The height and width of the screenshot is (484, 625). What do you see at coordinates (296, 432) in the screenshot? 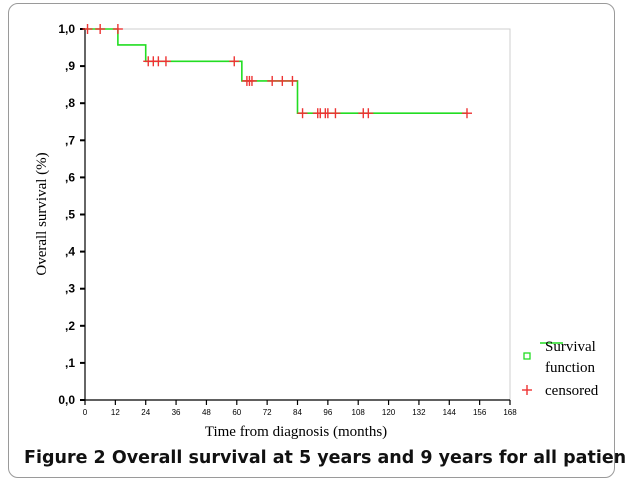
I see `x-axis-label: Time from diagnosis (months)` at bounding box center [296, 432].